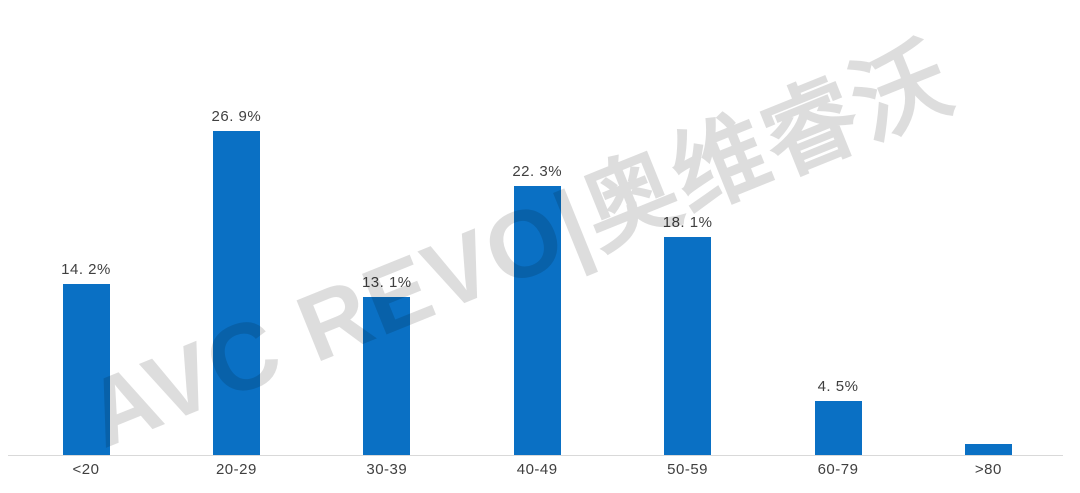  I want to click on bar-value-label: 18. 1%, so click(687, 222).